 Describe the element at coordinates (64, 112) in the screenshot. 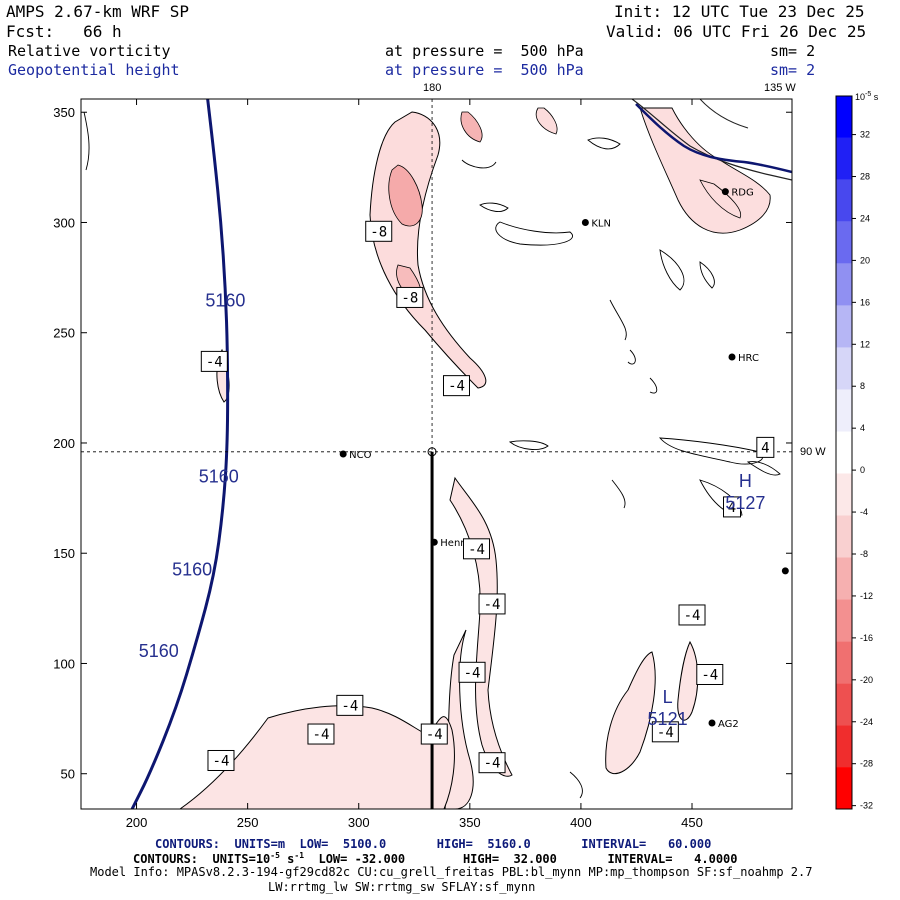

I see `y-tick-label: 350` at that location.